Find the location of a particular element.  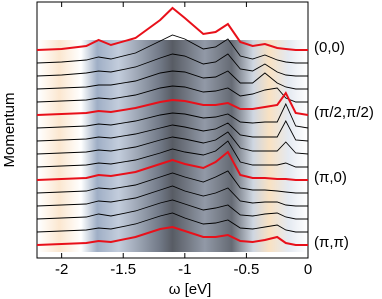

curve-label: (0,0) is located at coordinates (329, 47).